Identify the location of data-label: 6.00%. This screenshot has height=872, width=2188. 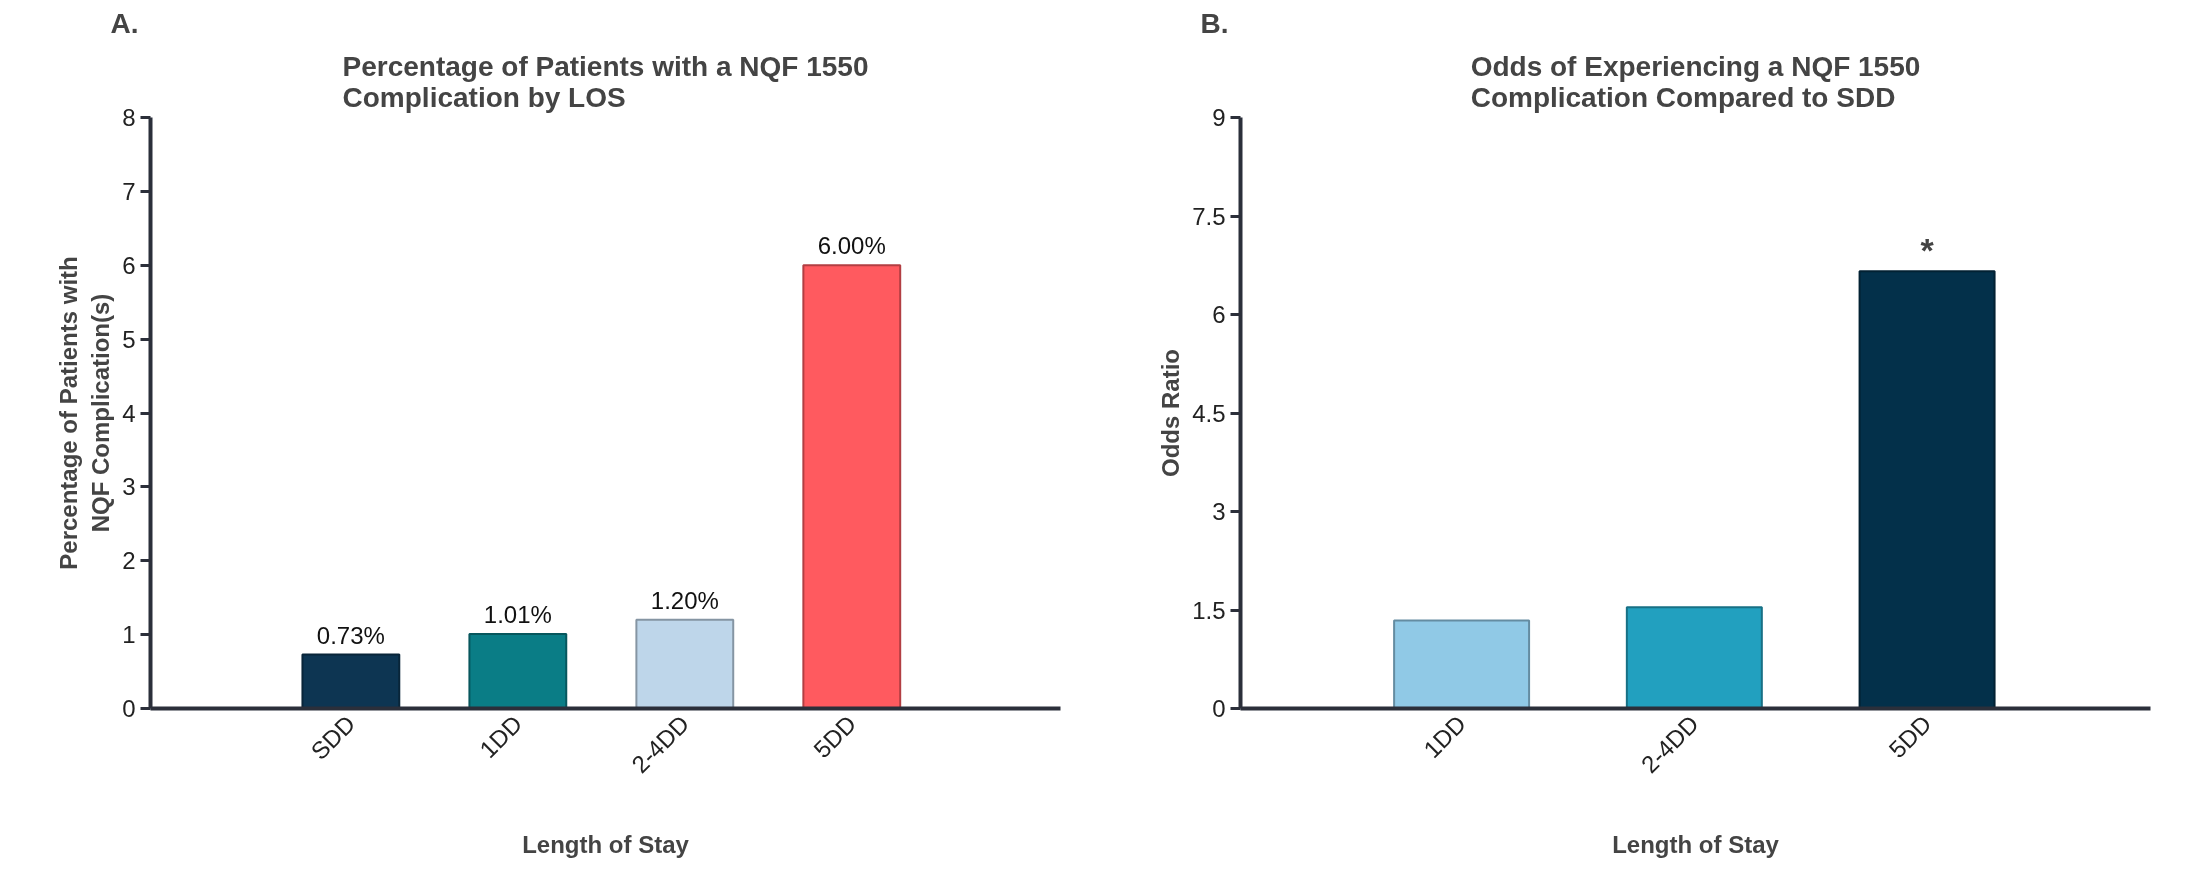
(851, 246).